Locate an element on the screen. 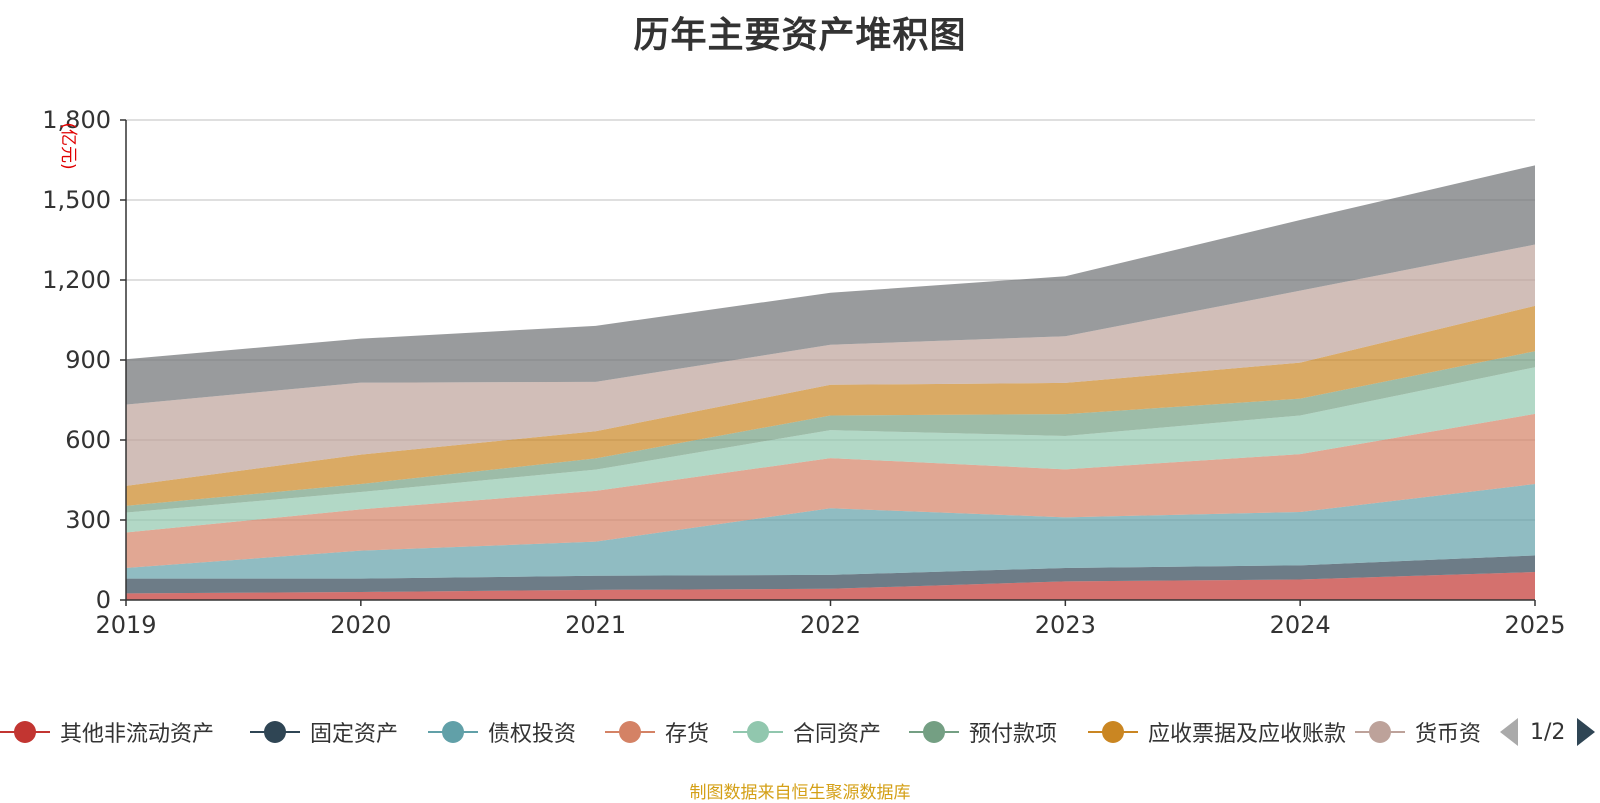 The width and height of the screenshot is (1600, 803). x-tick-label-4: 2023 is located at coordinates (1065, 625).